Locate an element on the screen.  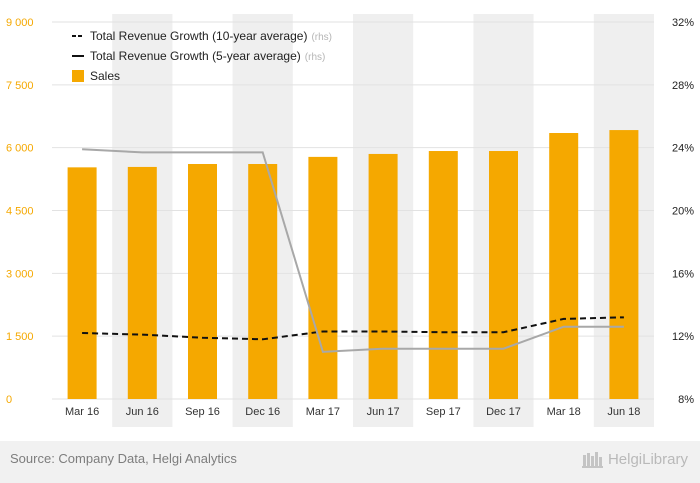
y-right-tick-label: 8% is located at coordinates (686, 400).